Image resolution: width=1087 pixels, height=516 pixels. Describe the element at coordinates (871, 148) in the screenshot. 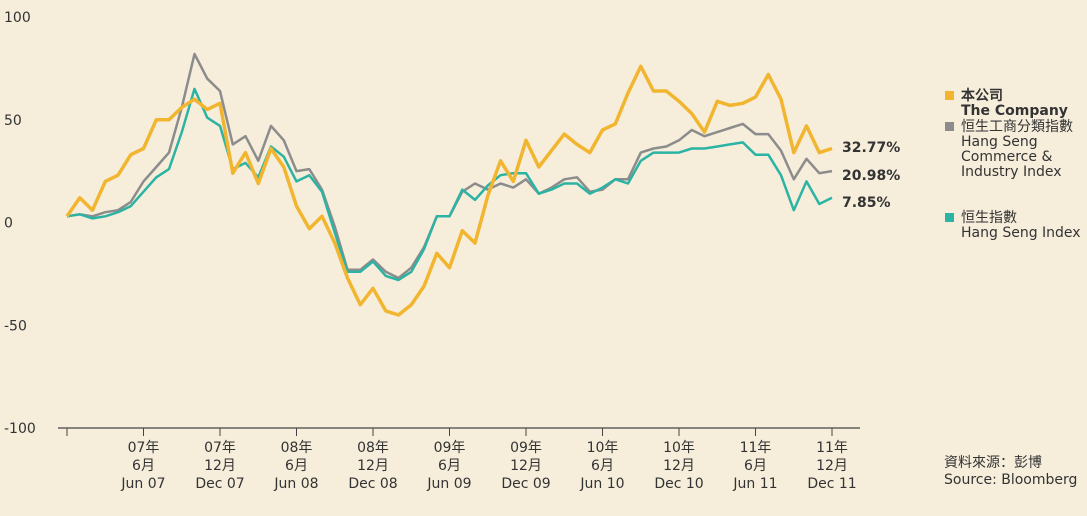

I see `end-label: 32.77%` at that location.